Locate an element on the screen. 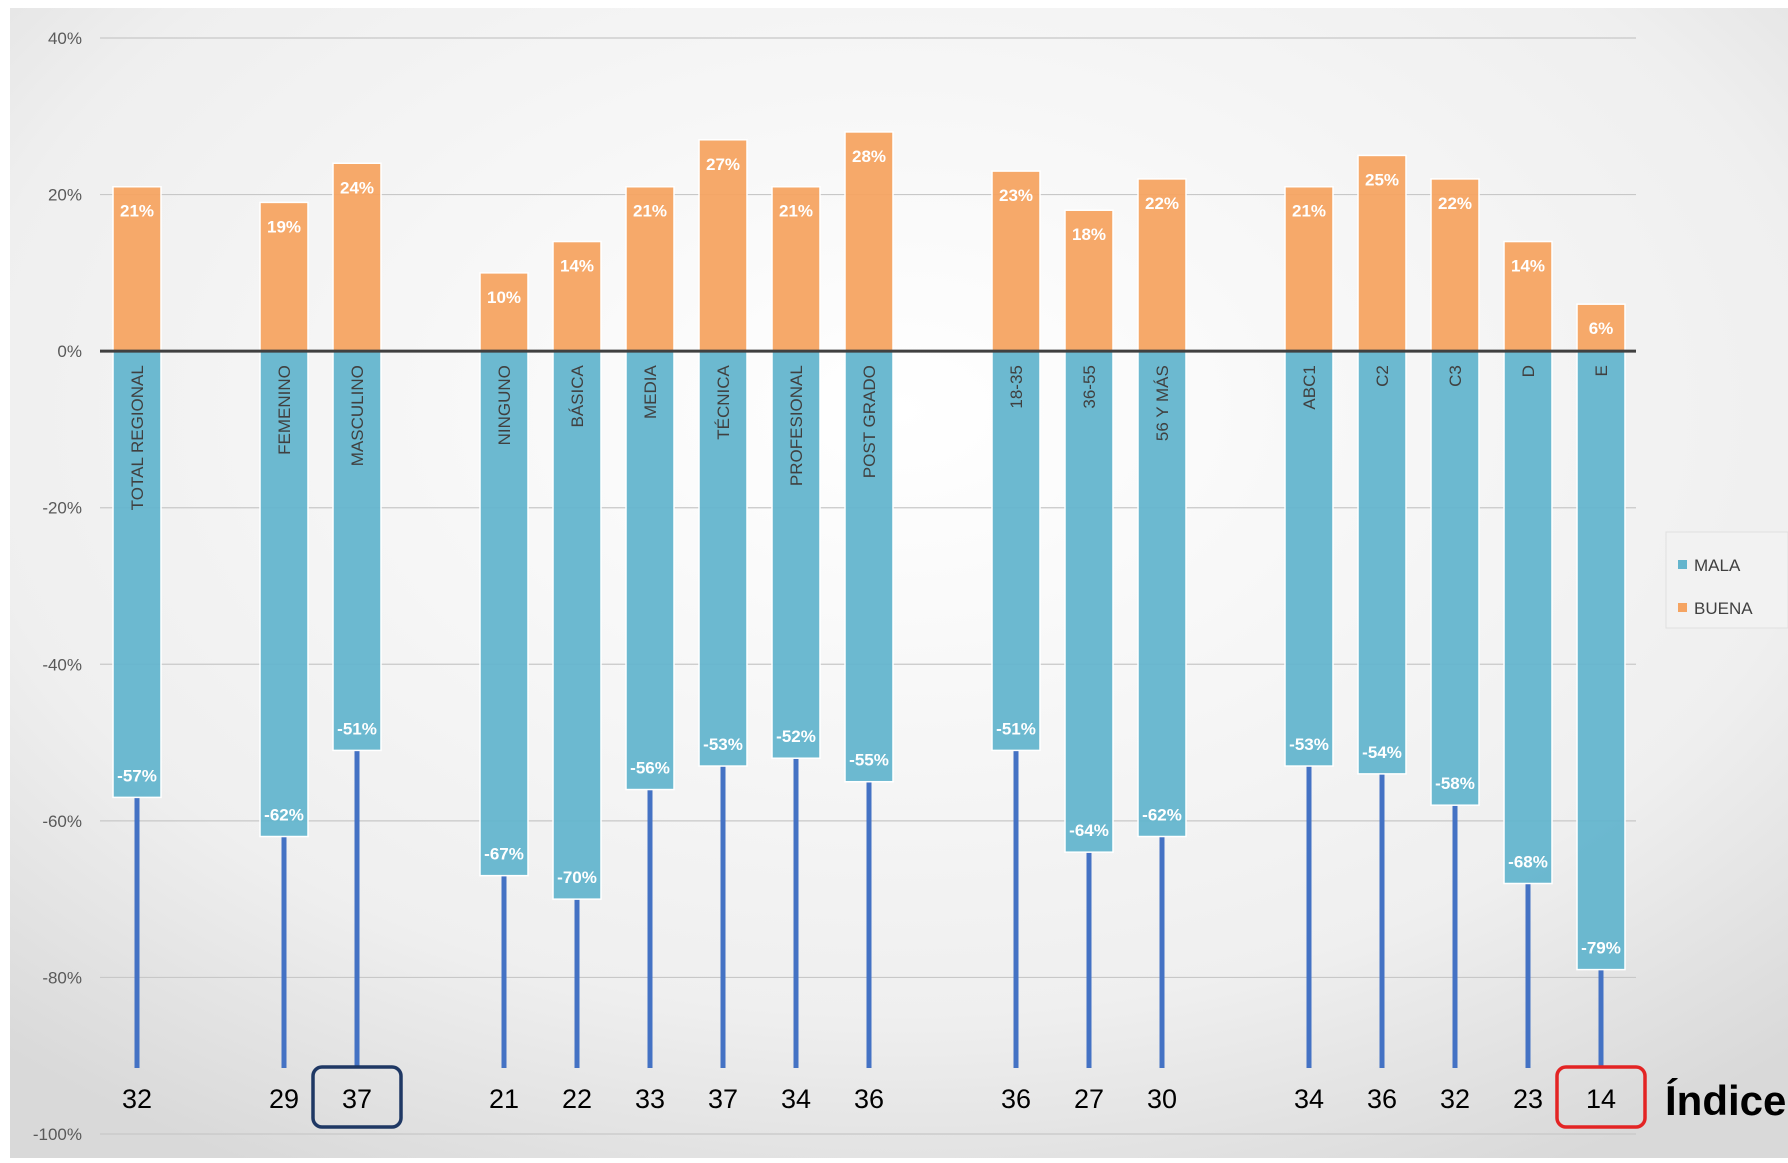 This screenshot has width=1788, height=1163. index-value: 29 is located at coordinates (284, 1099).